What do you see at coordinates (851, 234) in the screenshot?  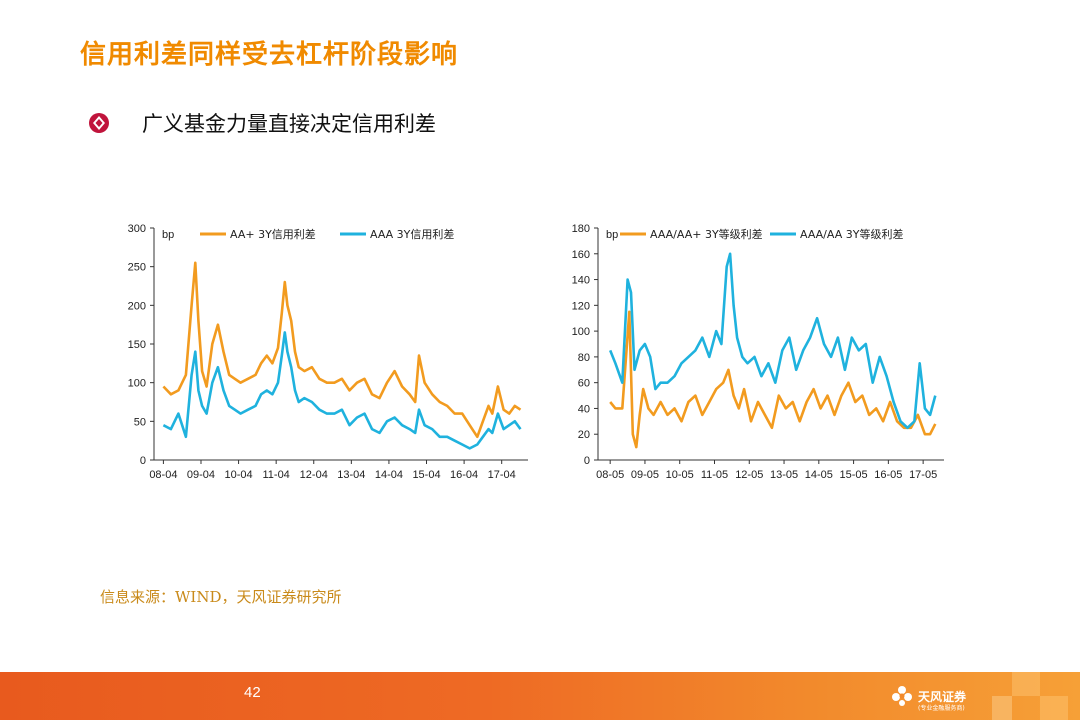 I see `legend-label-1: AAA/AA 3Y等级利差` at bounding box center [851, 234].